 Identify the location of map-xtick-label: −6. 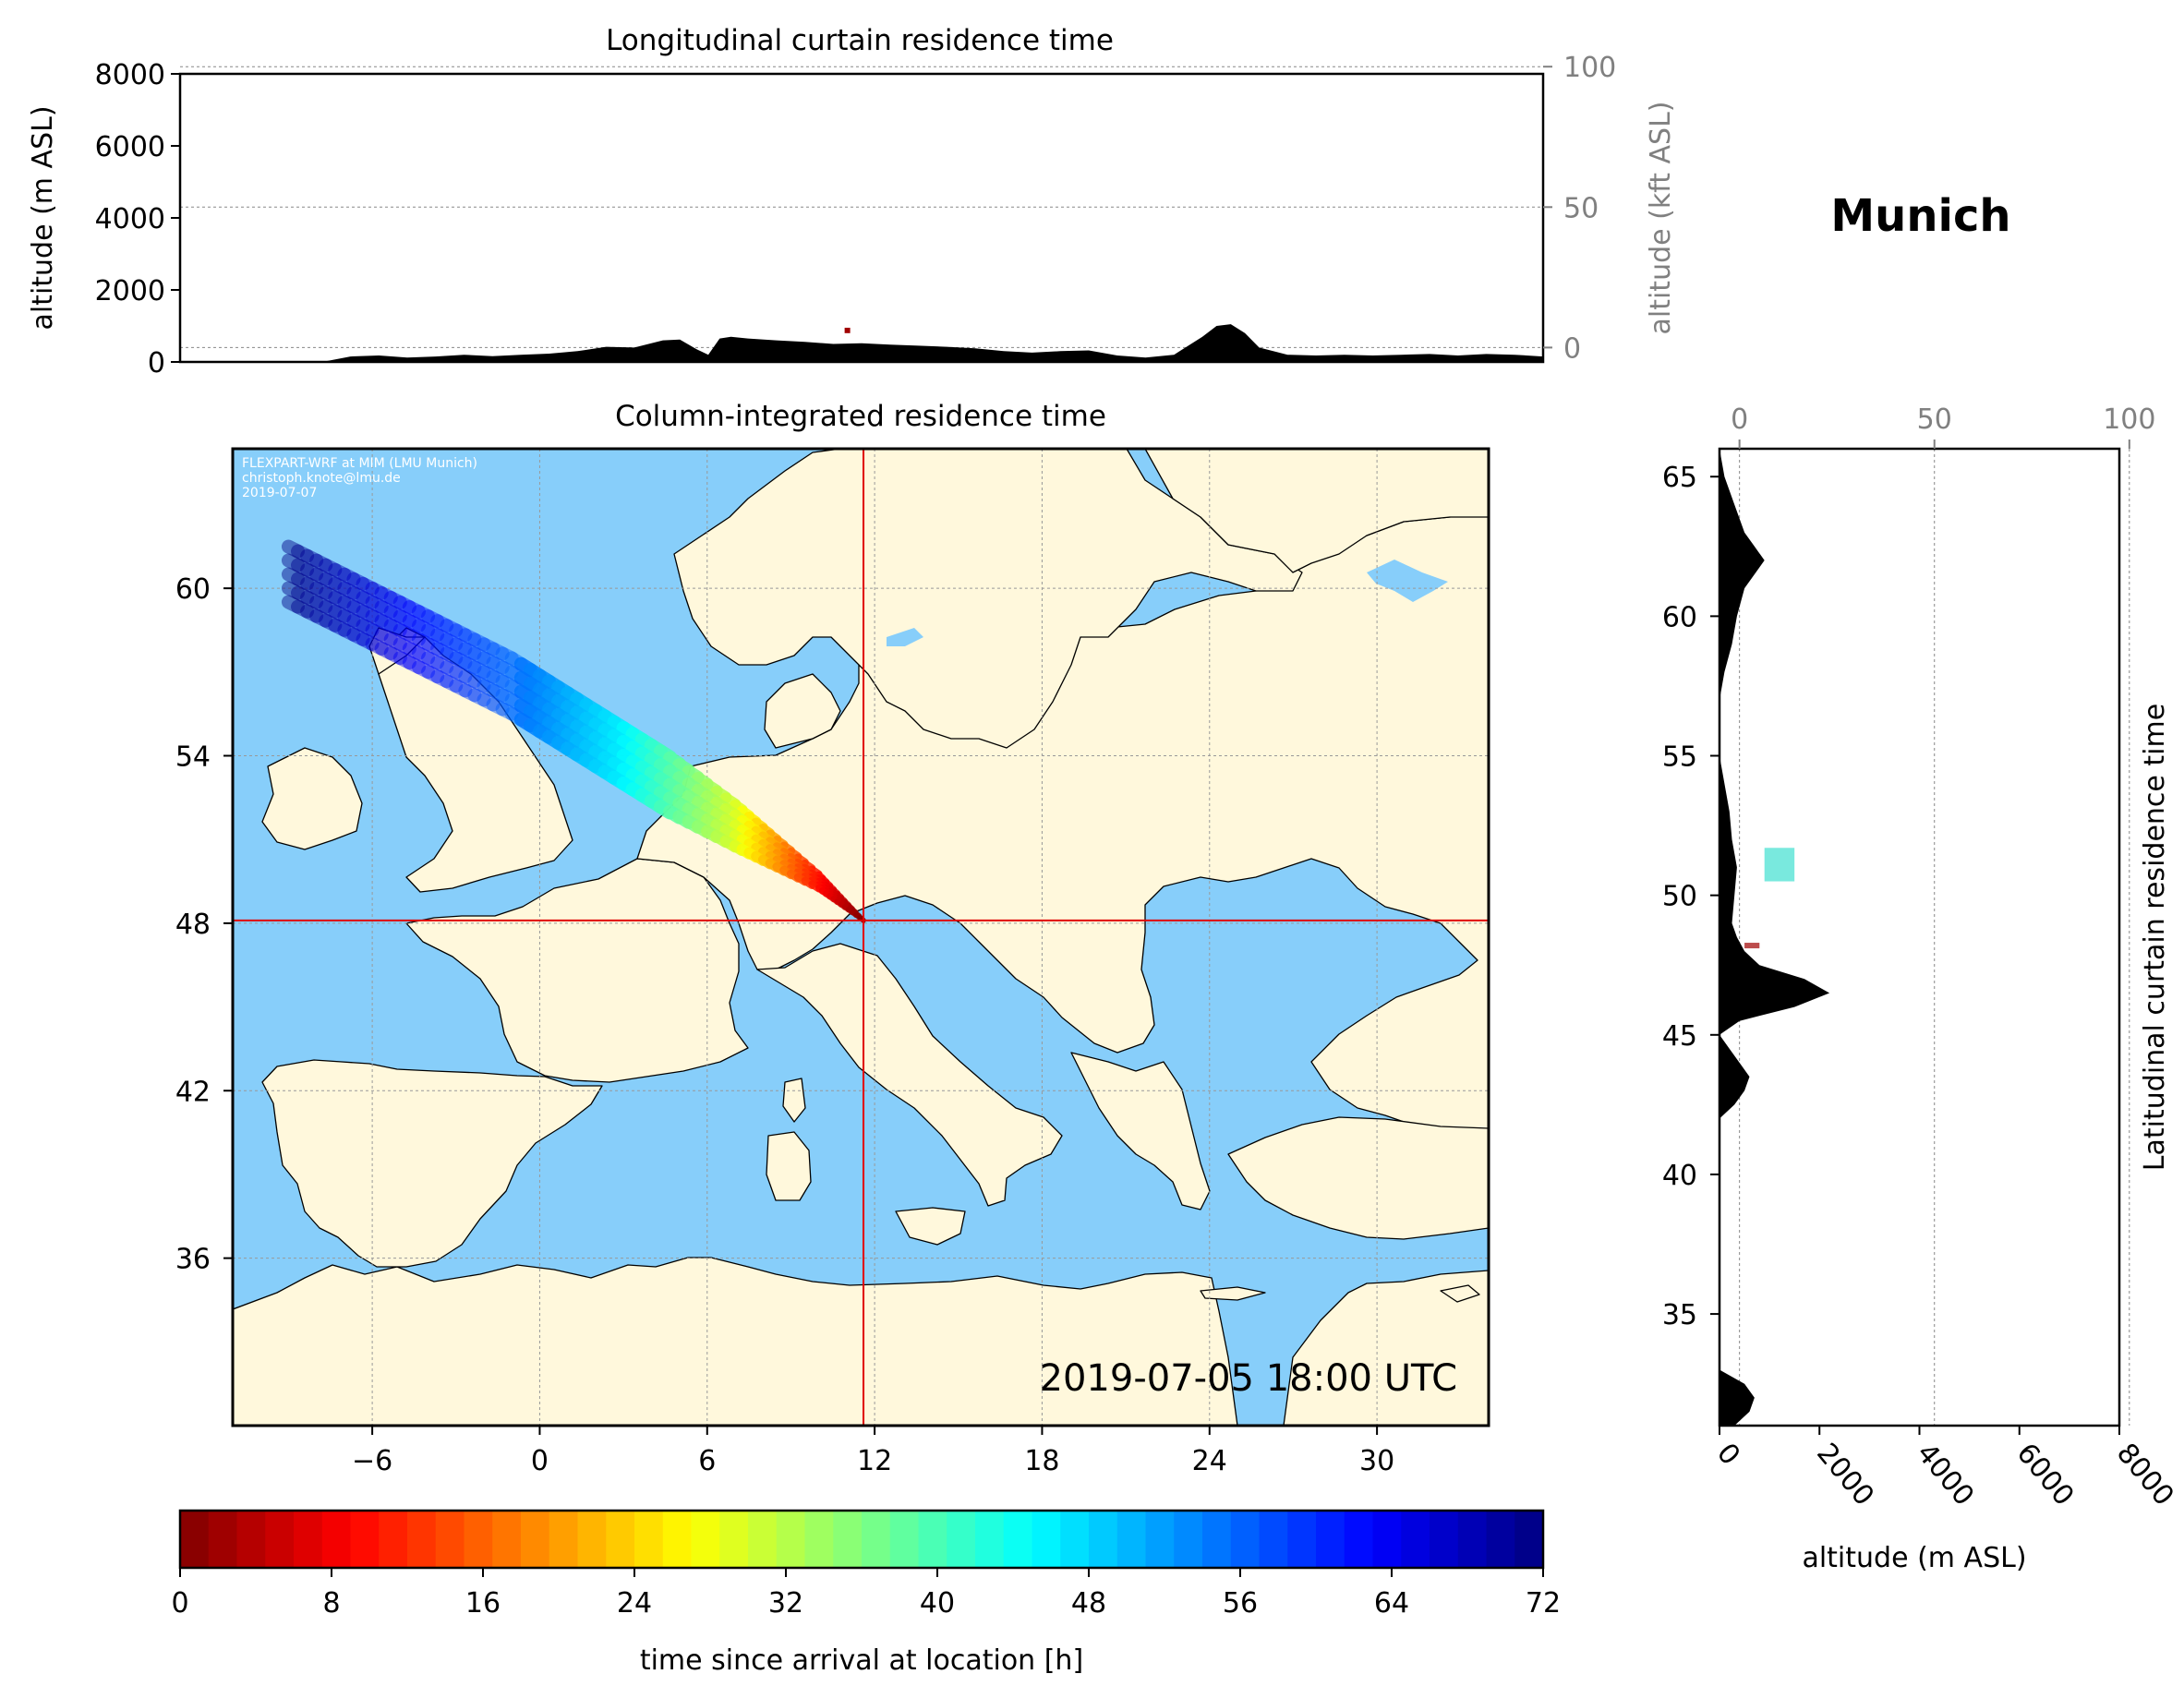
(372, 1461).